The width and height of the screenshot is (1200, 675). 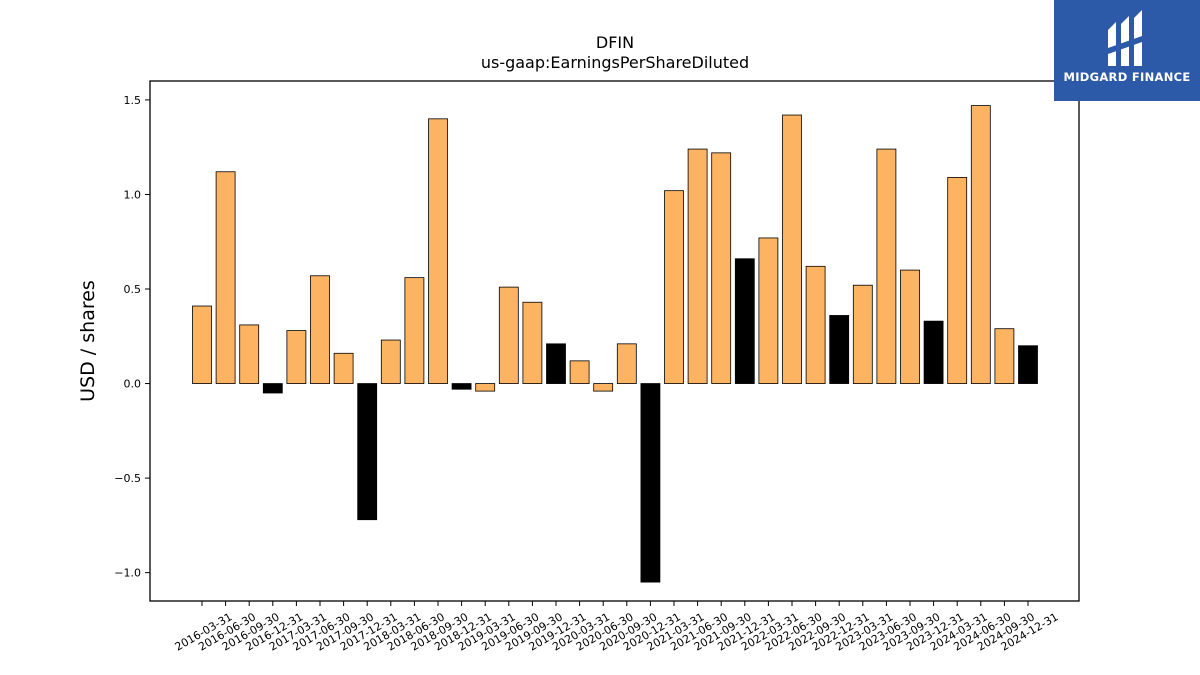 I want to click on midgard-logo-icon, so click(x=1125, y=38).